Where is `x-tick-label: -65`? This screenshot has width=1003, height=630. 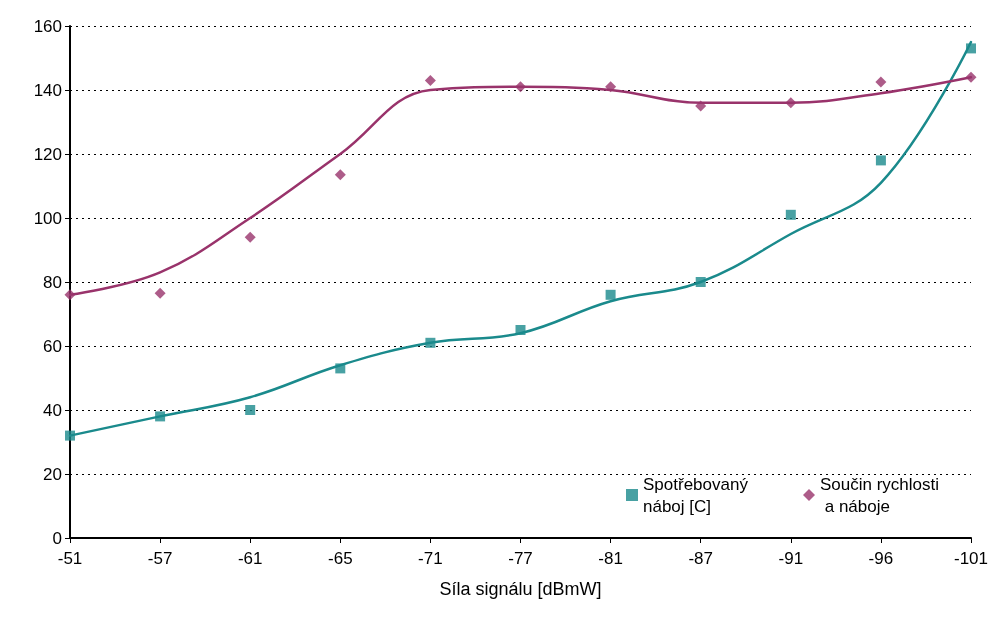 x-tick-label: -65 is located at coordinates (340, 558).